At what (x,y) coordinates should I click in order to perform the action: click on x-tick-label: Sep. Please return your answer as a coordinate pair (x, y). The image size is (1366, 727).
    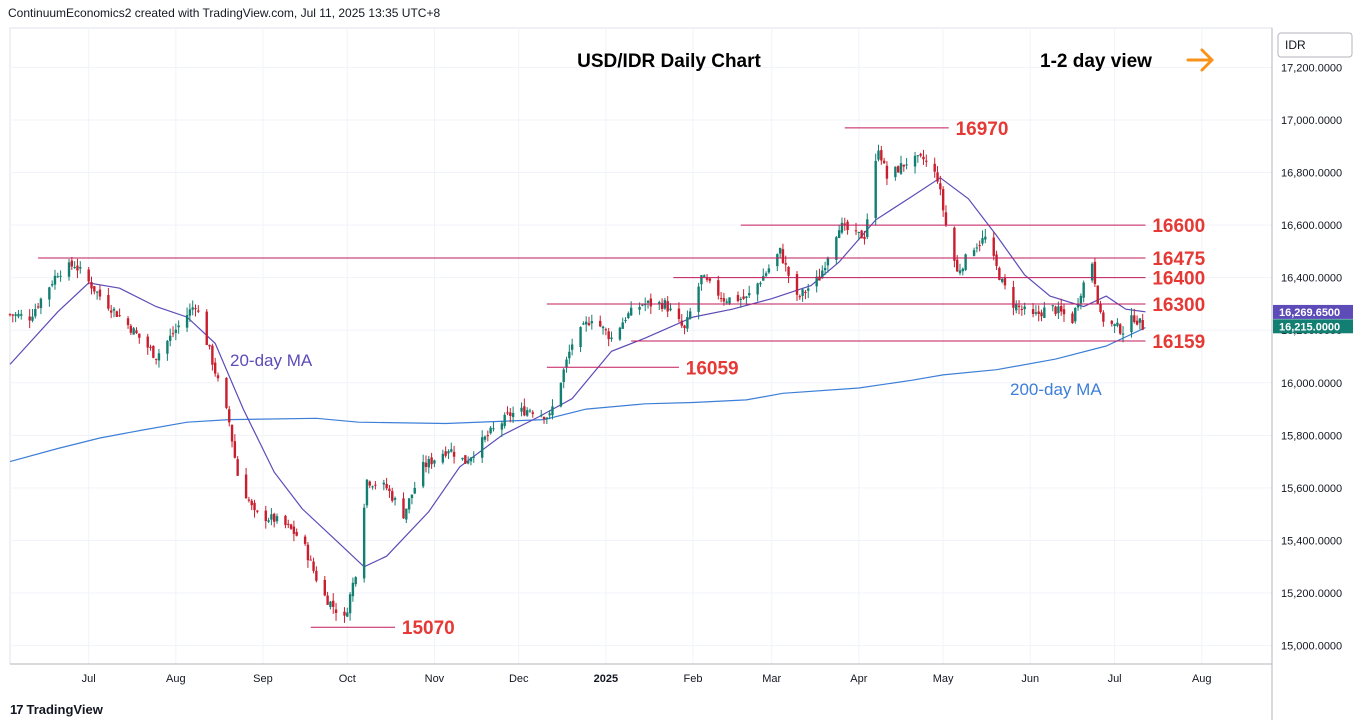
    Looking at the image, I should click on (263, 679).